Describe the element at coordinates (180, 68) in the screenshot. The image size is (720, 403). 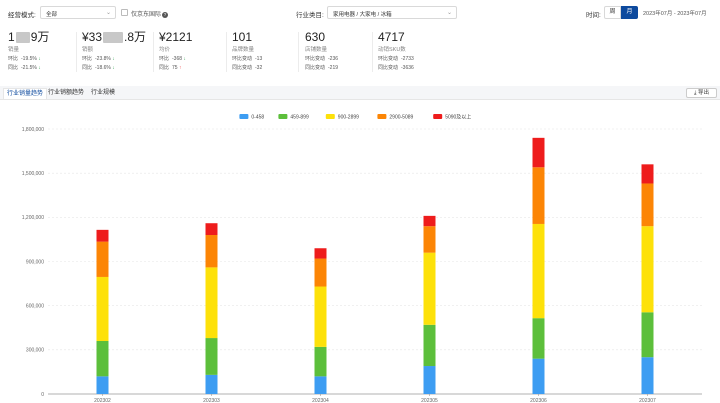
I see `arrow-down-icon: ↑` at that location.